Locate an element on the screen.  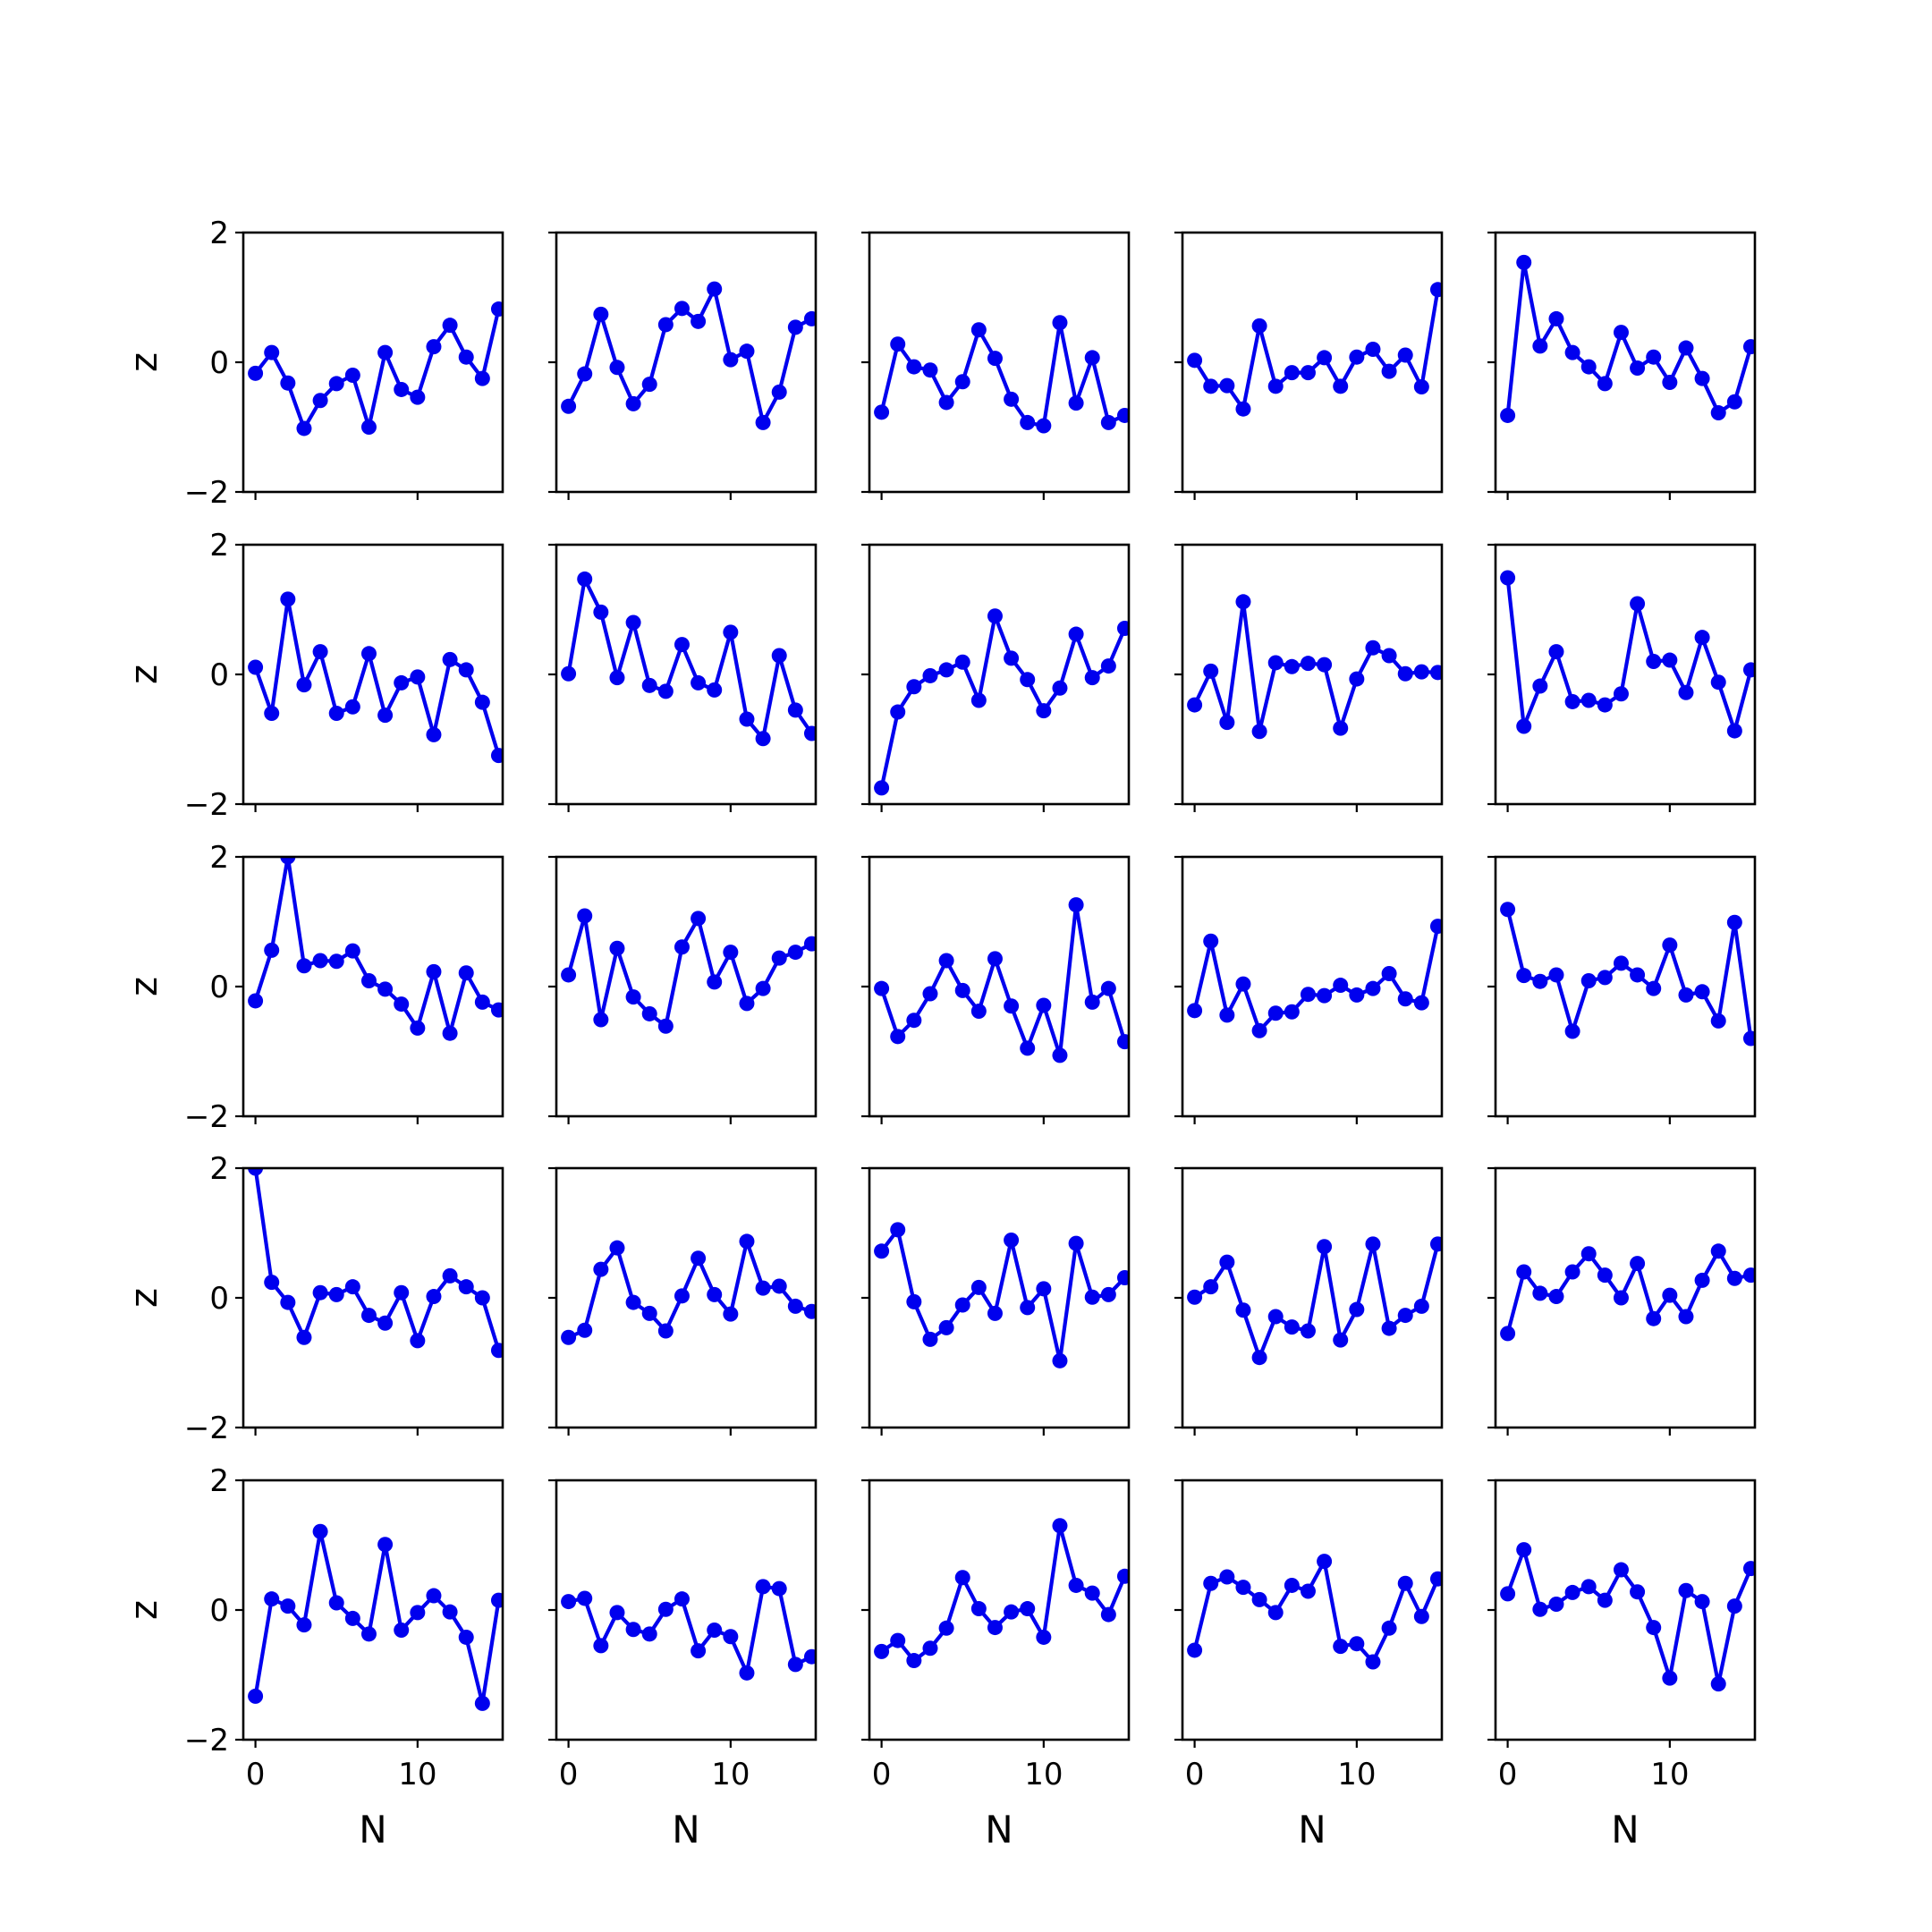
subplot-r4-c1: −2 0 2 z is located at coordinates (313, 1298).